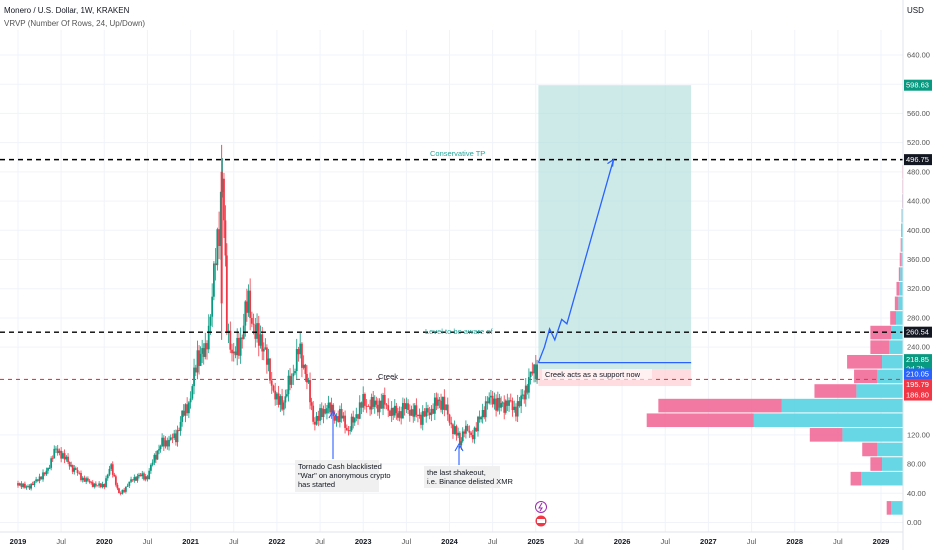 The width and height of the screenshot is (932, 555). Describe the element at coordinates (579, 541) in the screenshot. I see `time-tick-label: Jul` at that location.